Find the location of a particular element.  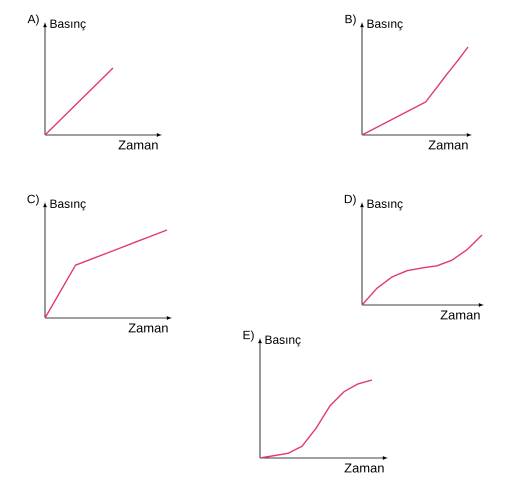

chart-title: A) is located at coordinates (33, 20).